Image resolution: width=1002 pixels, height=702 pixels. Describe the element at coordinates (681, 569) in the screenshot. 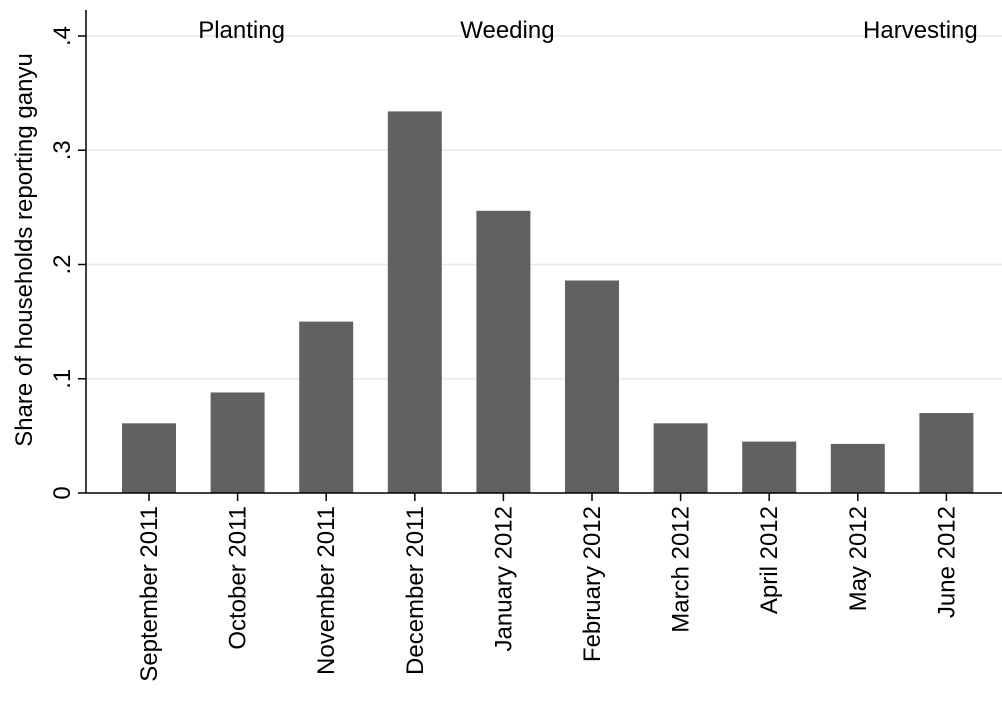

I see `x-tick-label: March 2012` at that location.